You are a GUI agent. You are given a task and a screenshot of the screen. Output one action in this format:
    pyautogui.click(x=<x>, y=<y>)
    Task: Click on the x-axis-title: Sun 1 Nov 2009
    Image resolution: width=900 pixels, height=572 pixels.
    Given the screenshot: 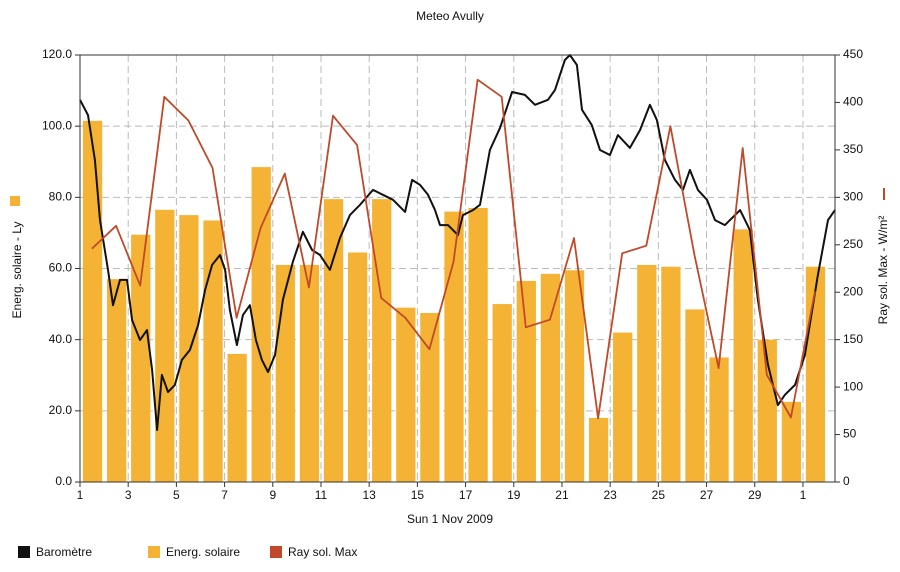 What is the action you would take?
    pyautogui.click(x=450, y=519)
    